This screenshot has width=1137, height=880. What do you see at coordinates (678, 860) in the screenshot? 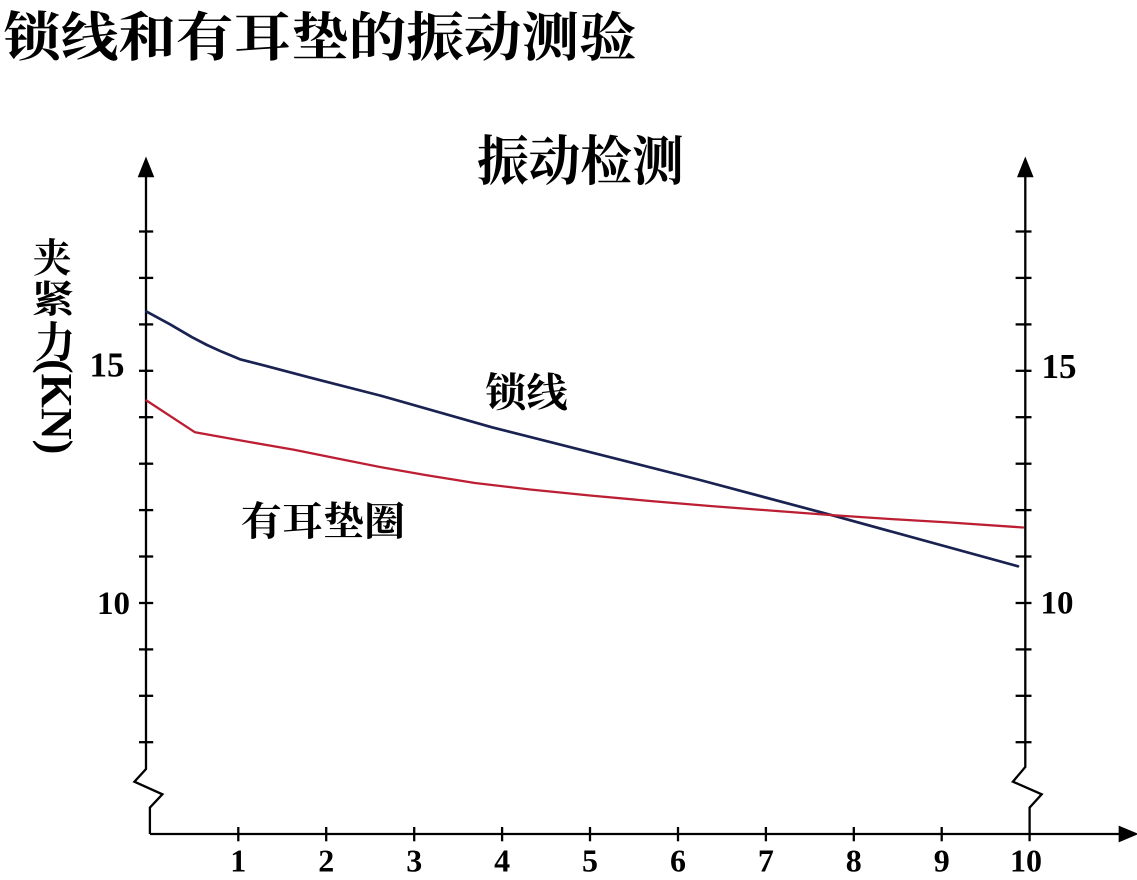
I see `svg-text: 6` at bounding box center [678, 860].